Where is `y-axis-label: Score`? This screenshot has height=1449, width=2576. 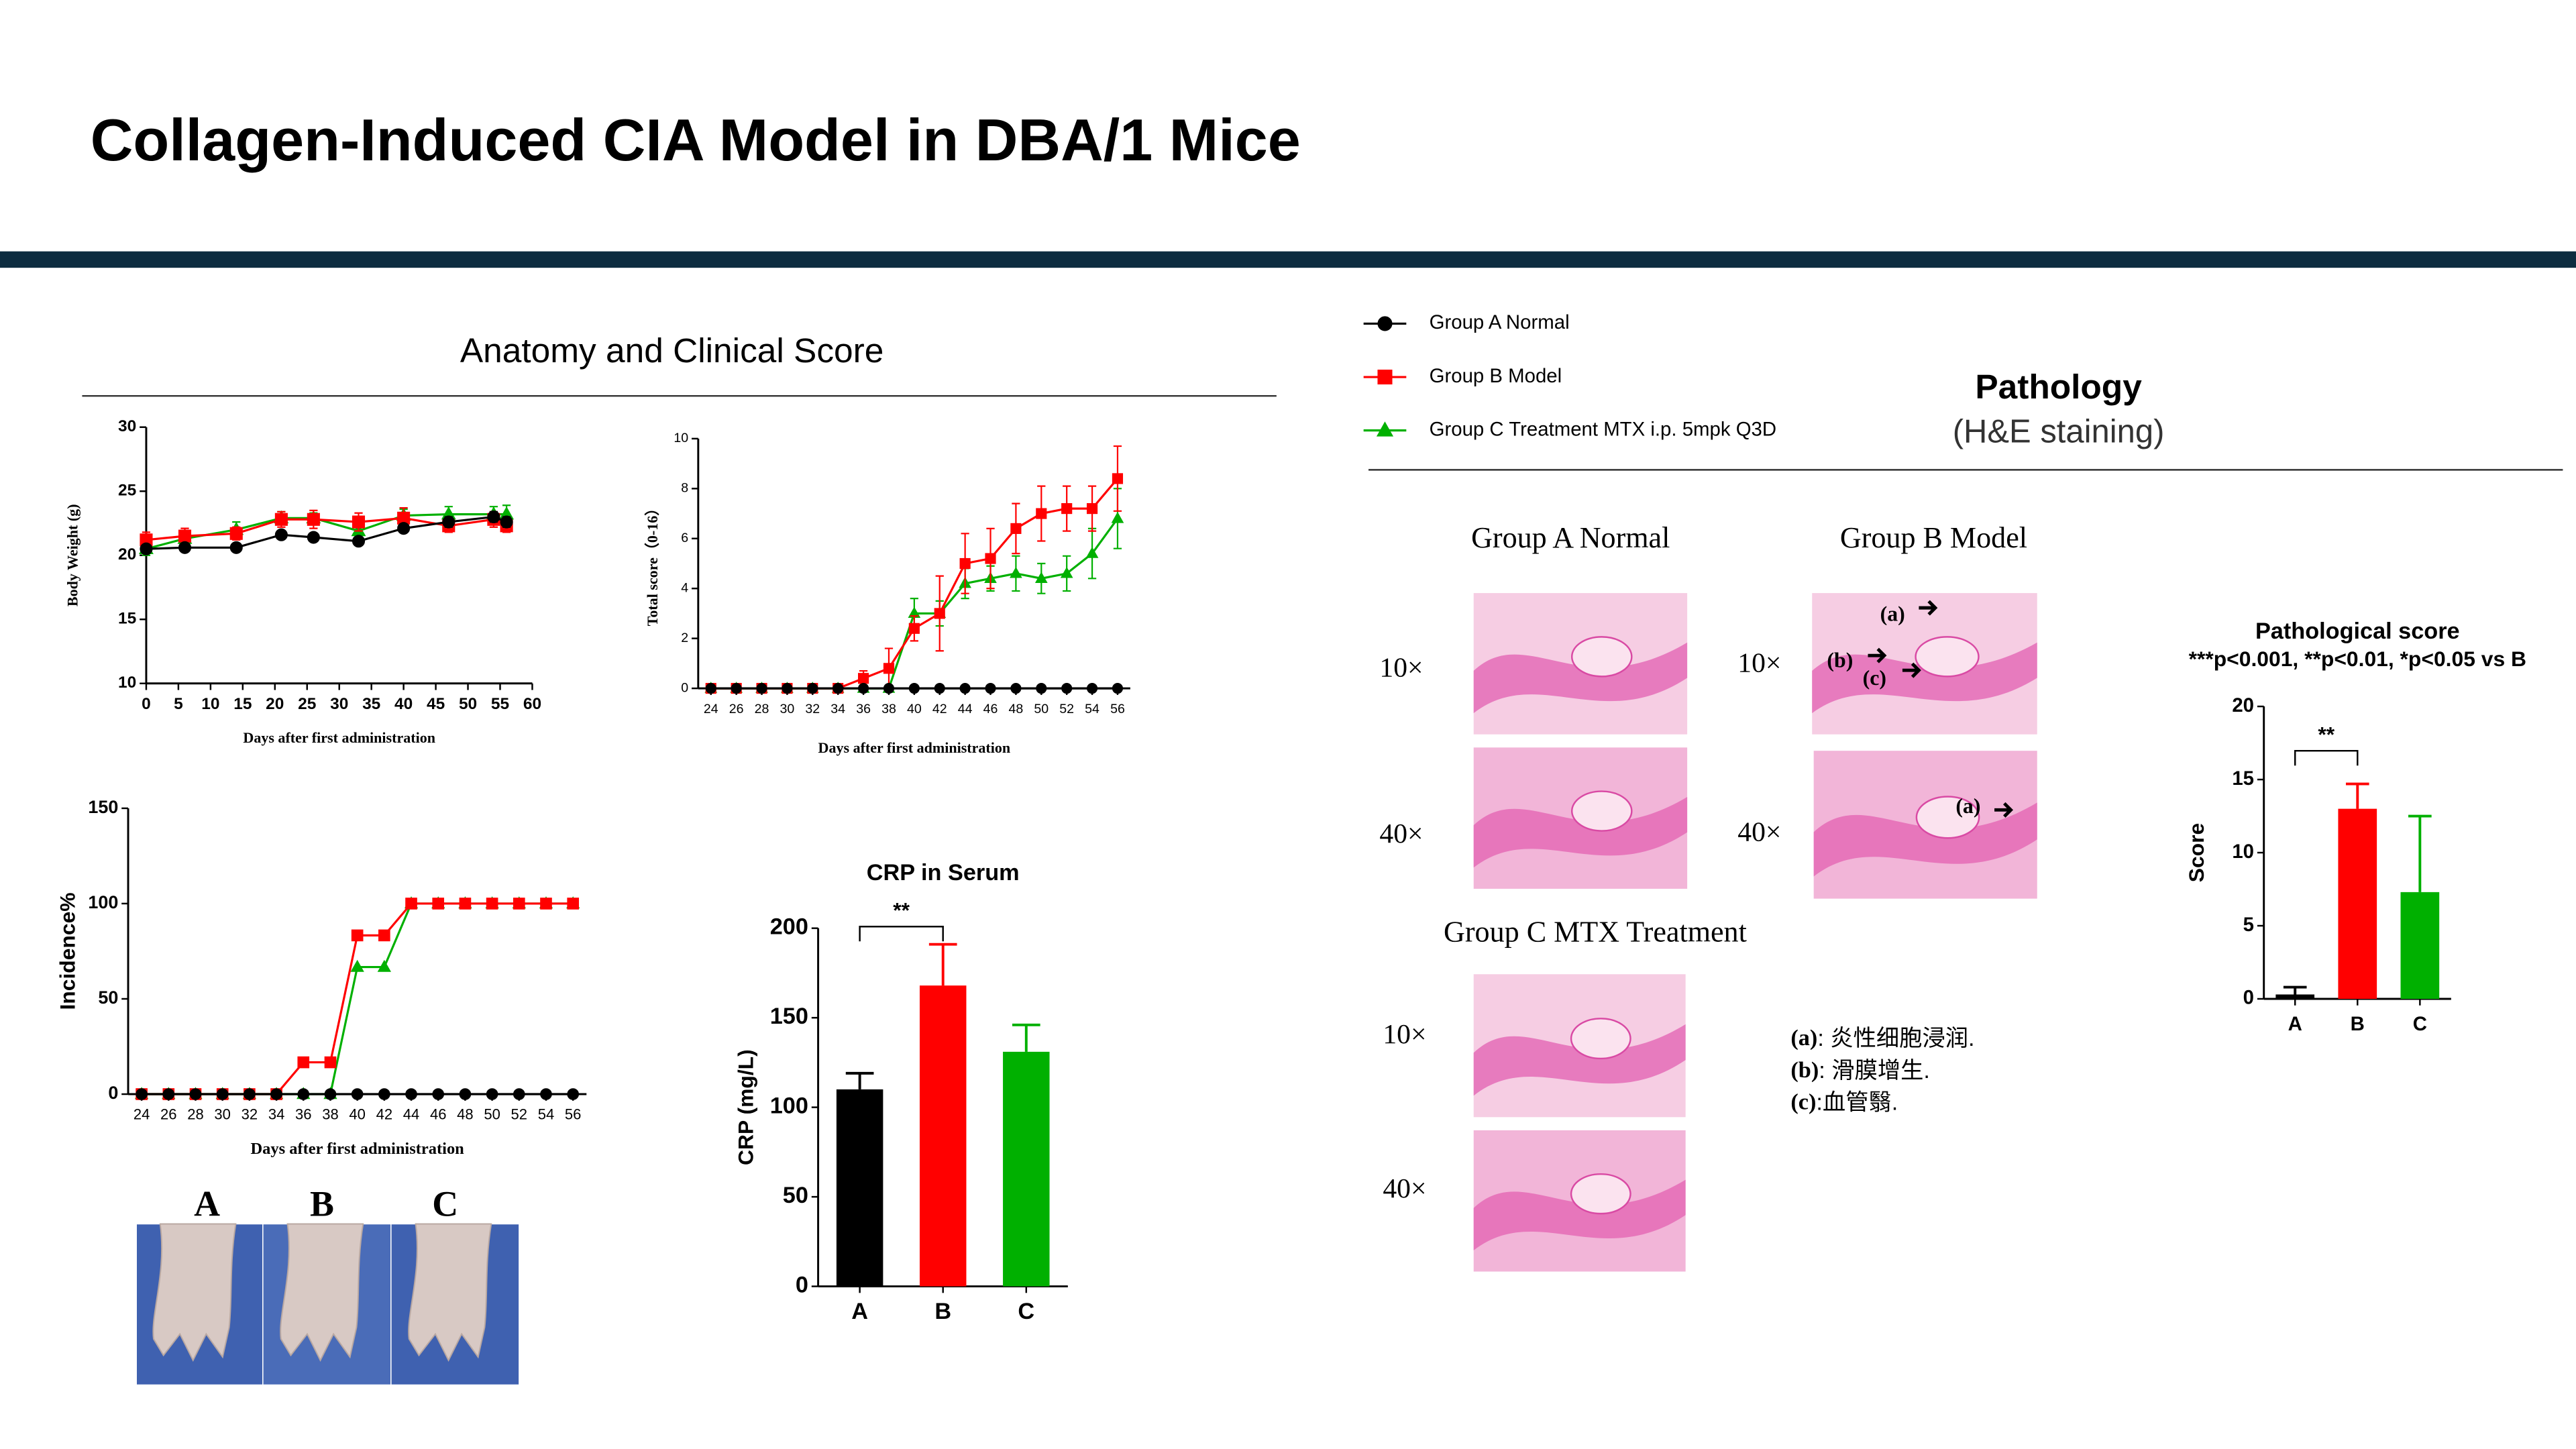 y-axis-label: Score is located at coordinates (2196, 852).